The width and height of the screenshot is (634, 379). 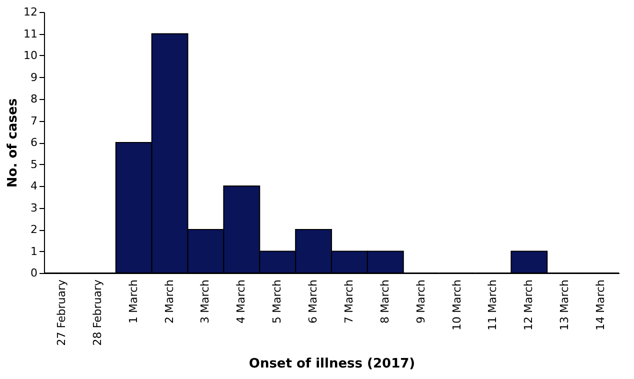 What do you see at coordinates (421, 301) in the screenshot?
I see `x-tick-label: 9 March` at bounding box center [421, 301].